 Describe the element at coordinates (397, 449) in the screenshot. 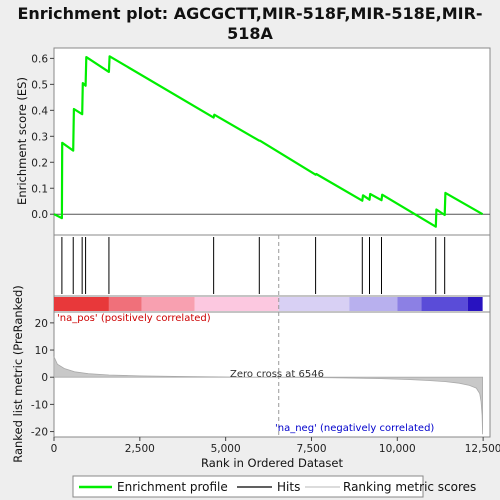

I see `x-tick-label: 10,000` at that location.